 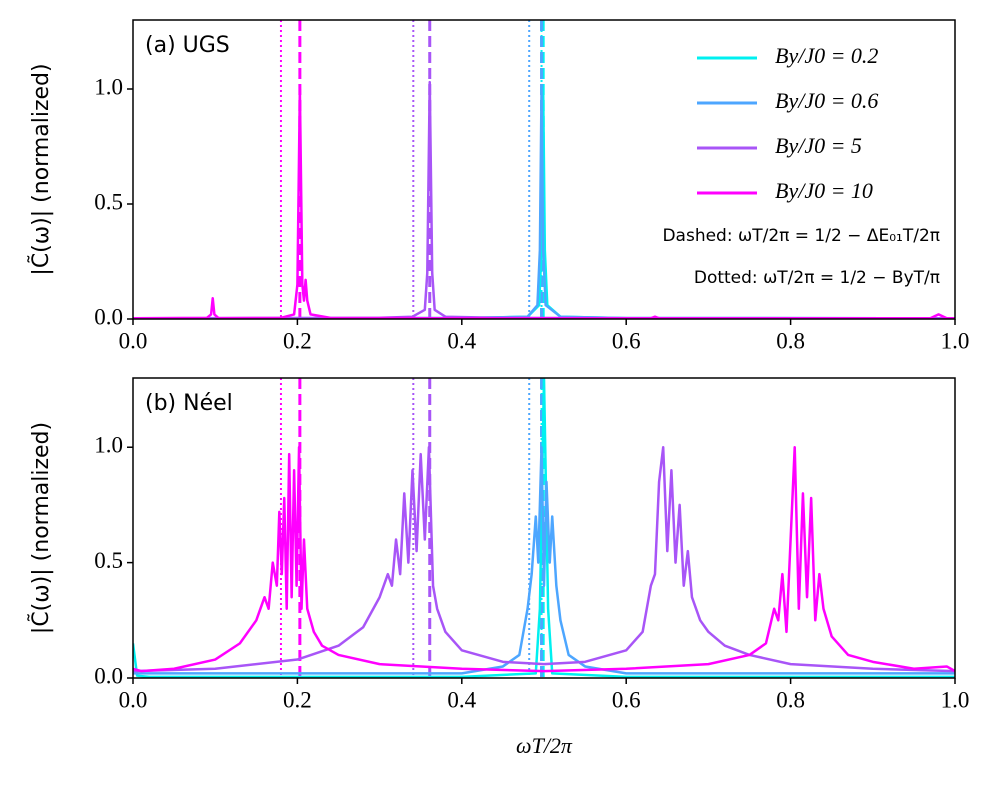 What do you see at coordinates (826, 100) in the screenshot?
I see `legend-label: By/J0 = 0.6` at bounding box center [826, 100].